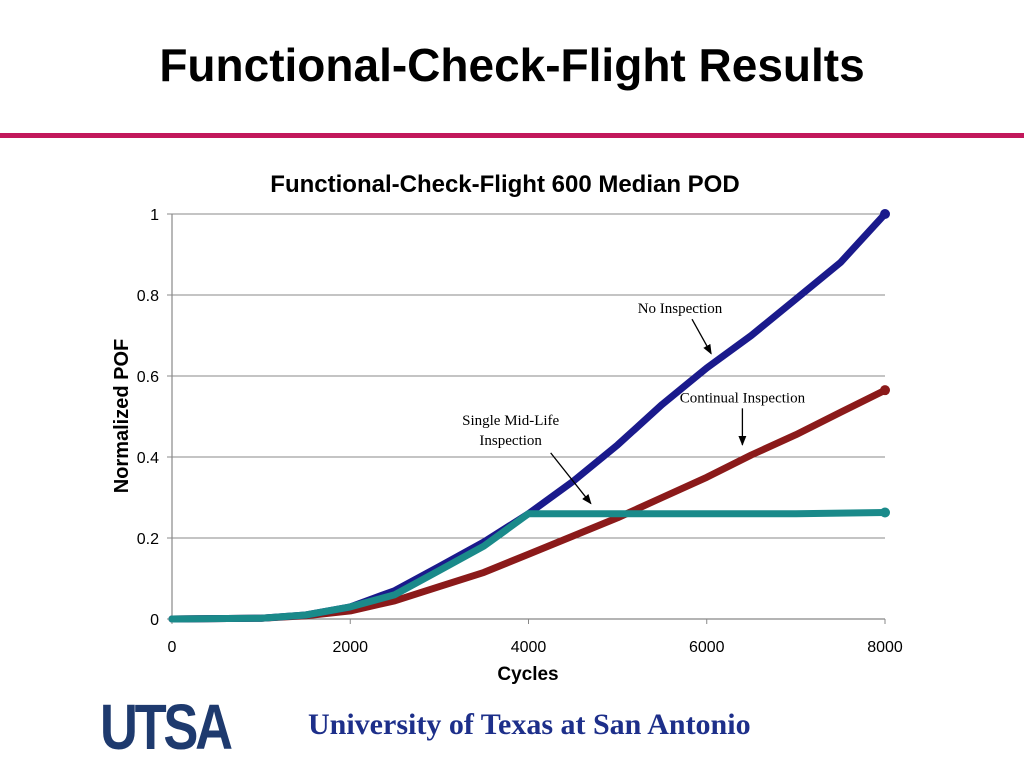 The height and width of the screenshot is (768, 1024). I want to click on series-end-point-single-mid-life-inspection, so click(885, 512).